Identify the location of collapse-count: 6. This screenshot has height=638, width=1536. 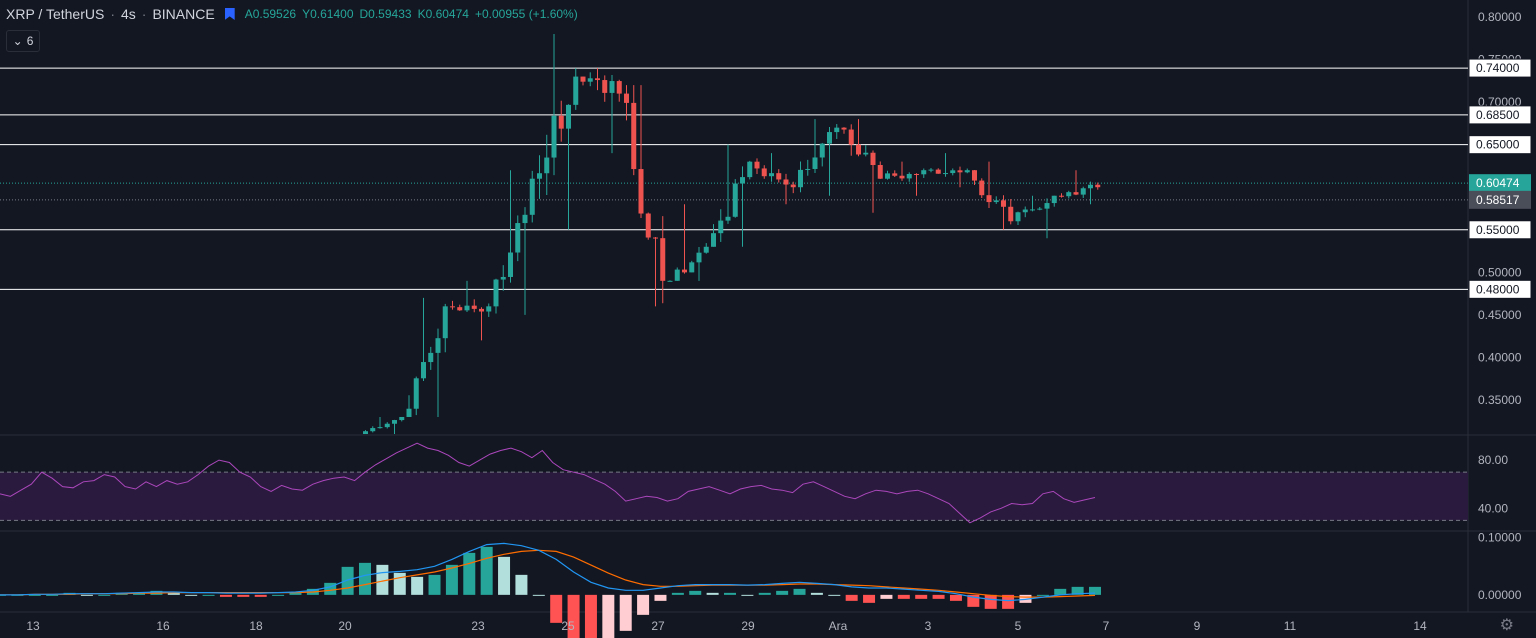
(30, 41).